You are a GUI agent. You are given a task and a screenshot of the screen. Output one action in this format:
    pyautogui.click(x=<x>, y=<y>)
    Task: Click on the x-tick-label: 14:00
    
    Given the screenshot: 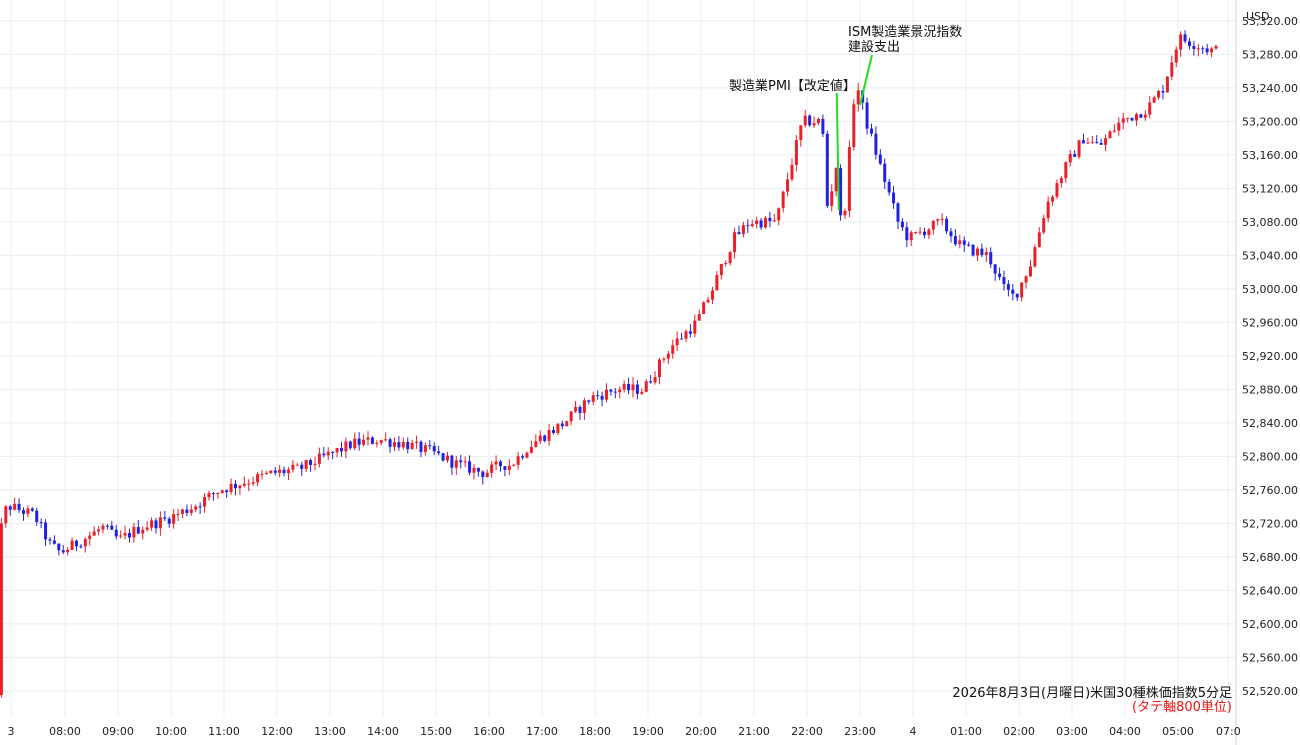 What is the action you would take?
    pyautogui.click(x=383, y=731)
    